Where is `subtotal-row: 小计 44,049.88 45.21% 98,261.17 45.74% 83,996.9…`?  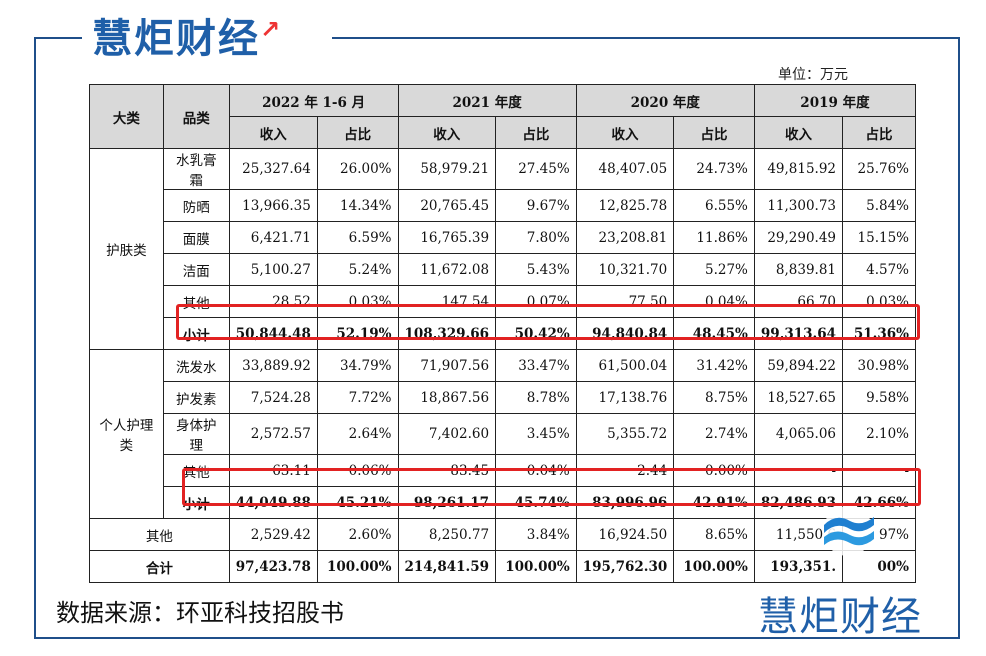 subtotal-row: 小计 44,049.88 45.21% 98,261.17 45.74% 83,996.9… is located at coordinates (503, 502).